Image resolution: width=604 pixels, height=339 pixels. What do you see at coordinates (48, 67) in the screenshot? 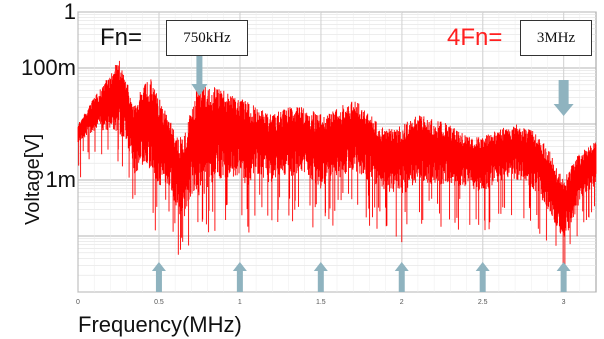
I see `y-tick-label: 100m` at bounding box center [48, 67].